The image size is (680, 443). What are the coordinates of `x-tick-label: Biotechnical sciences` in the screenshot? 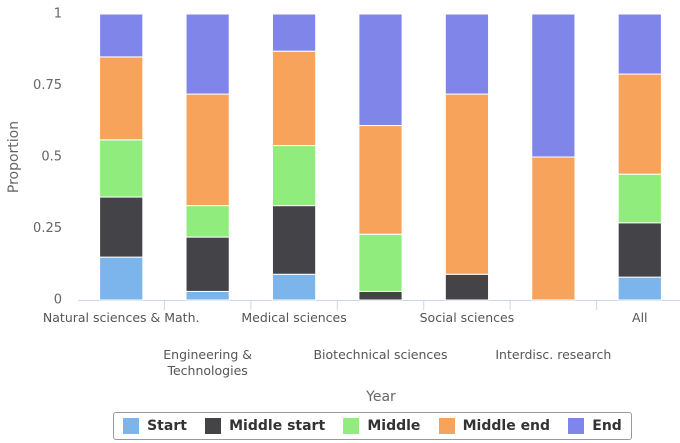 It's located at (380, 354).